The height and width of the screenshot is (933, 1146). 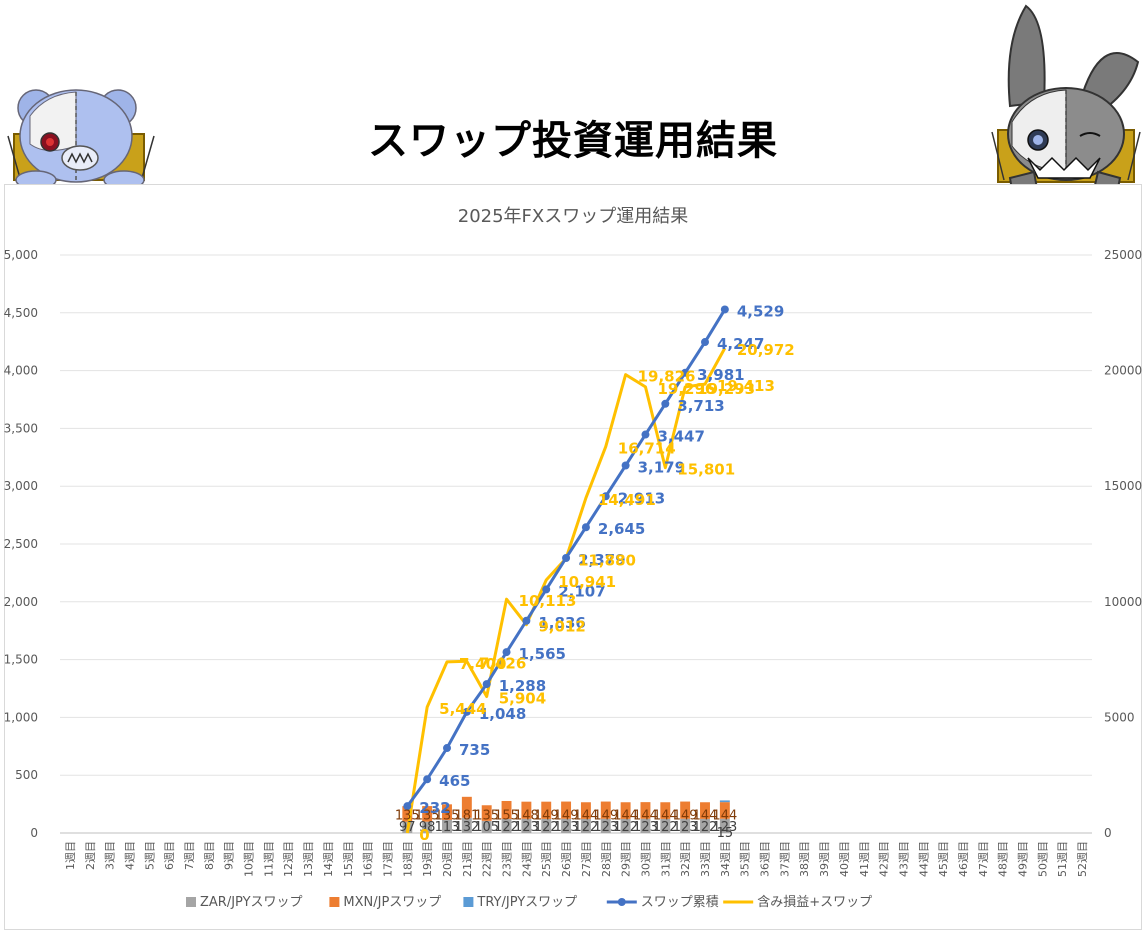 What do you see at coordinates (348, 859) in the screenshot?
I see `x-tick-label: 15週目` at bounding box center [348, 859].